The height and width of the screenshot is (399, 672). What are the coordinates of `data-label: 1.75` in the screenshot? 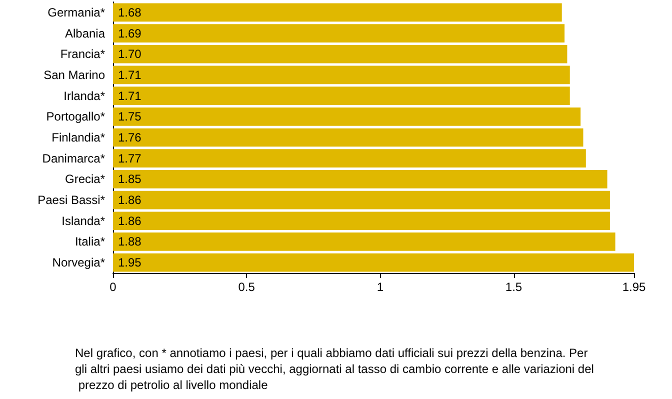 It's located at (130, 117).